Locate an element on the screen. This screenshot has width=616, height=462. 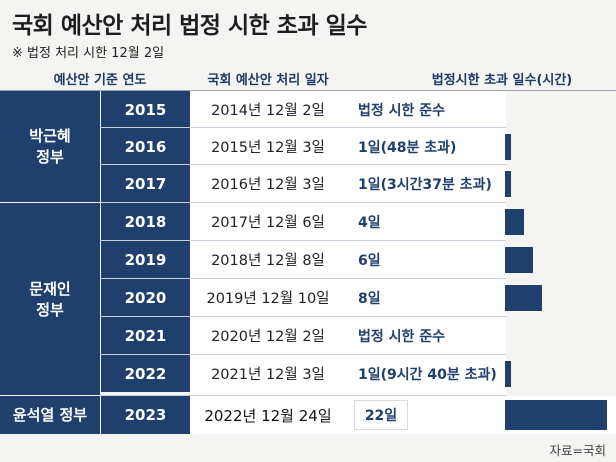
processing-date: 2015년 12월 3일 is located at coordinates (268, 148).